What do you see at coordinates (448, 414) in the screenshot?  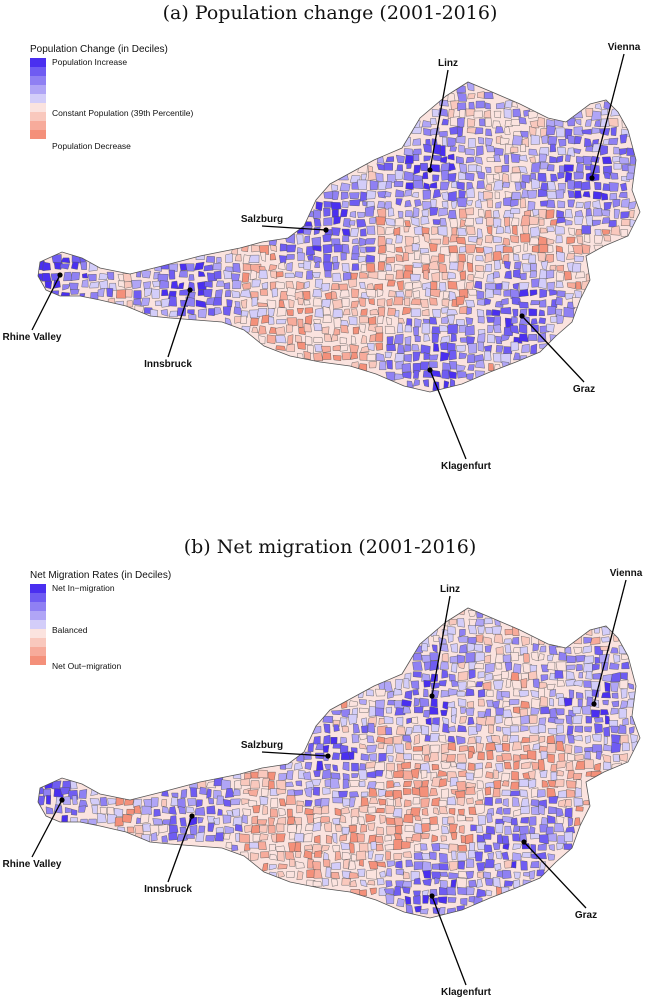 I see `city-leader-line` at bounding box center [448, 414].